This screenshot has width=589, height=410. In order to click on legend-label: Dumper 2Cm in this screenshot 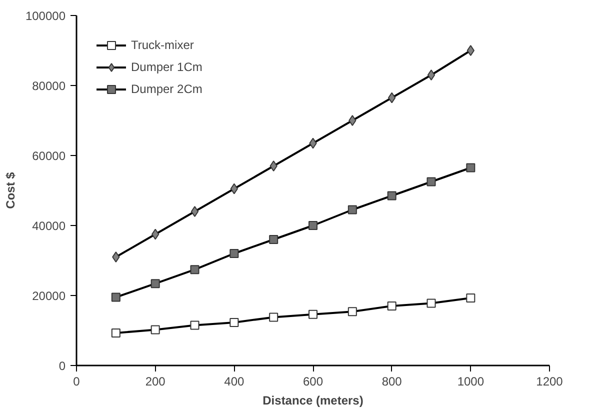, I will do `click(166, 89)`.